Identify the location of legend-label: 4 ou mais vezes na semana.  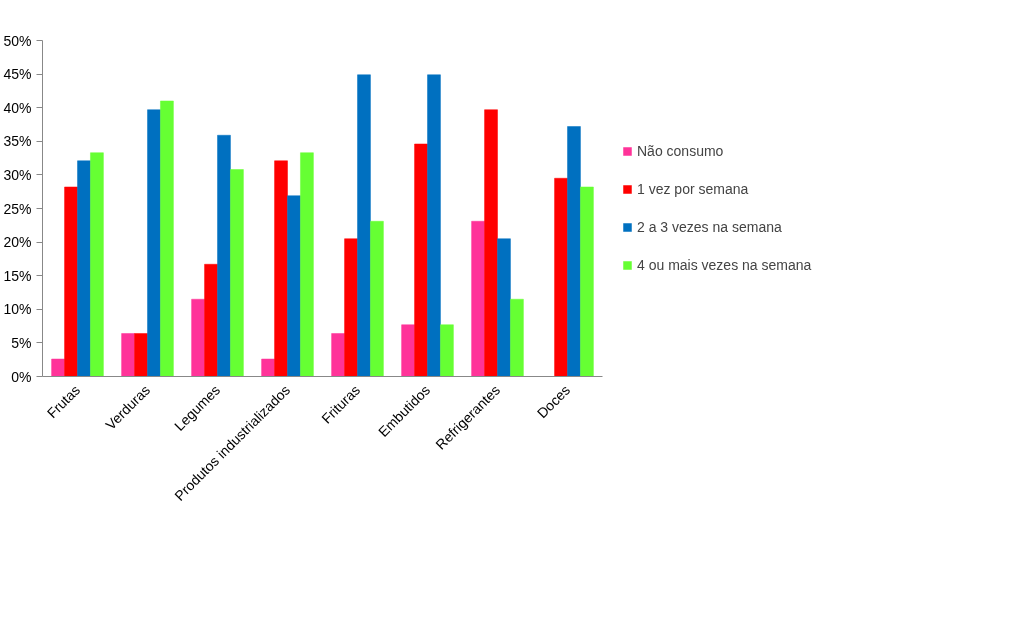
(724, 265).